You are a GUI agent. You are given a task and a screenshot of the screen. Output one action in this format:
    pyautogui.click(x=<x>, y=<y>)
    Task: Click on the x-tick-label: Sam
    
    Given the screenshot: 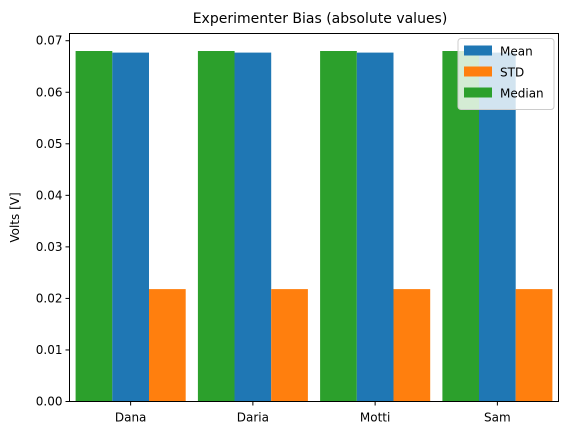 What is the action you would take?
    pyautogui.click(x=497, y=418)
    